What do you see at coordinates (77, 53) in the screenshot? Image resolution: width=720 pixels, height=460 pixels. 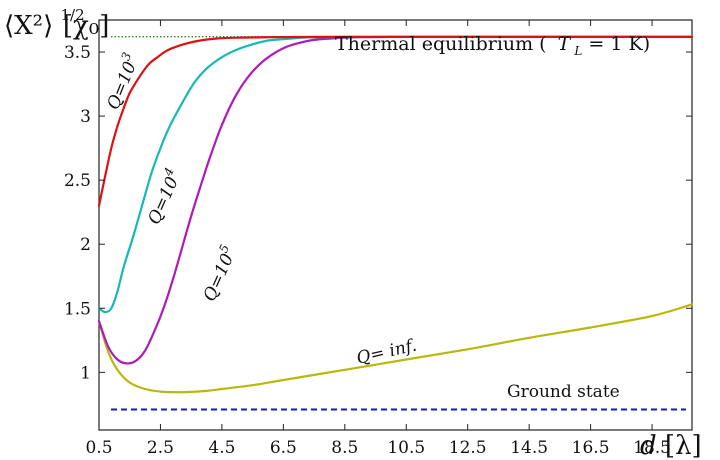 I see `y-tick-label: 3.5` at bounding box center [77, 53].